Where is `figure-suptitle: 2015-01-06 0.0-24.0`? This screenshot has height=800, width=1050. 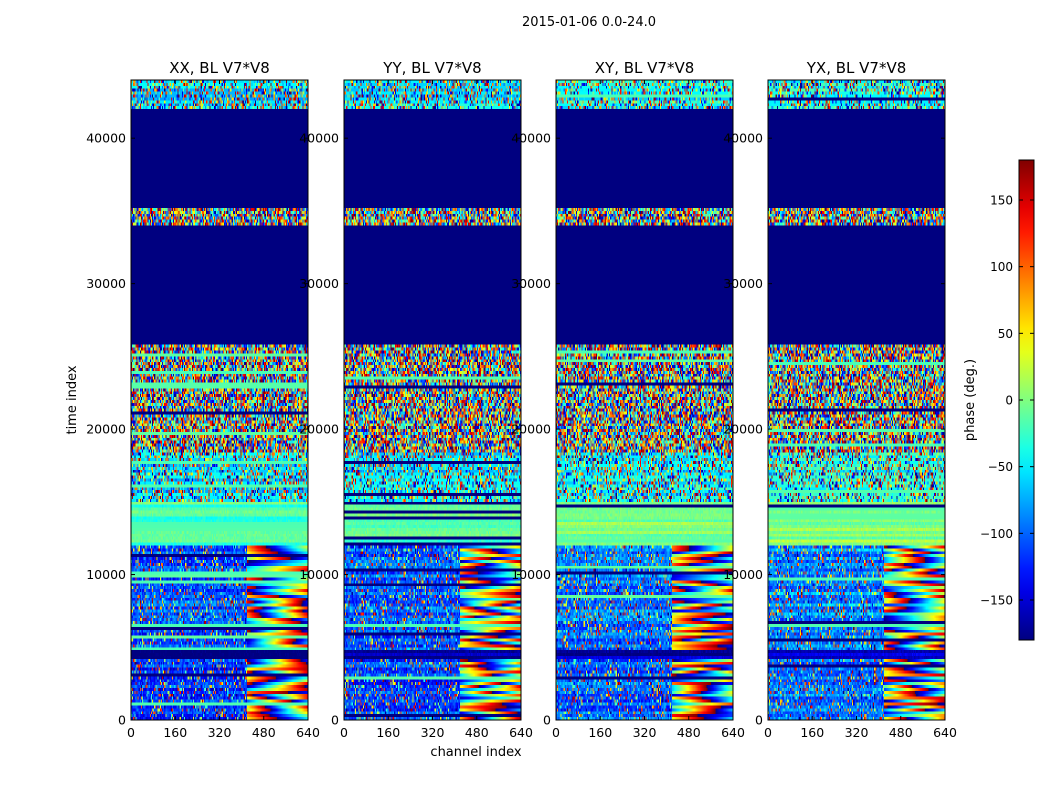 figure-suptitle: 2015-01-06 0.0-24.0 is located at coordinates (589, 22).